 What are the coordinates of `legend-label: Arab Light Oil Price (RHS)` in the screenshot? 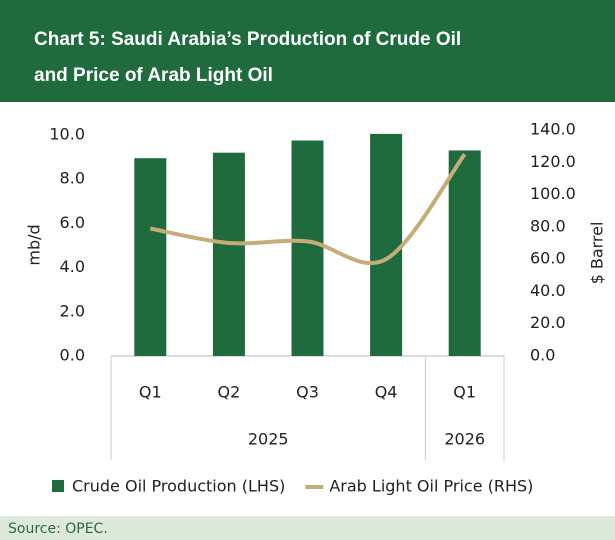 It's located at (431, 486).